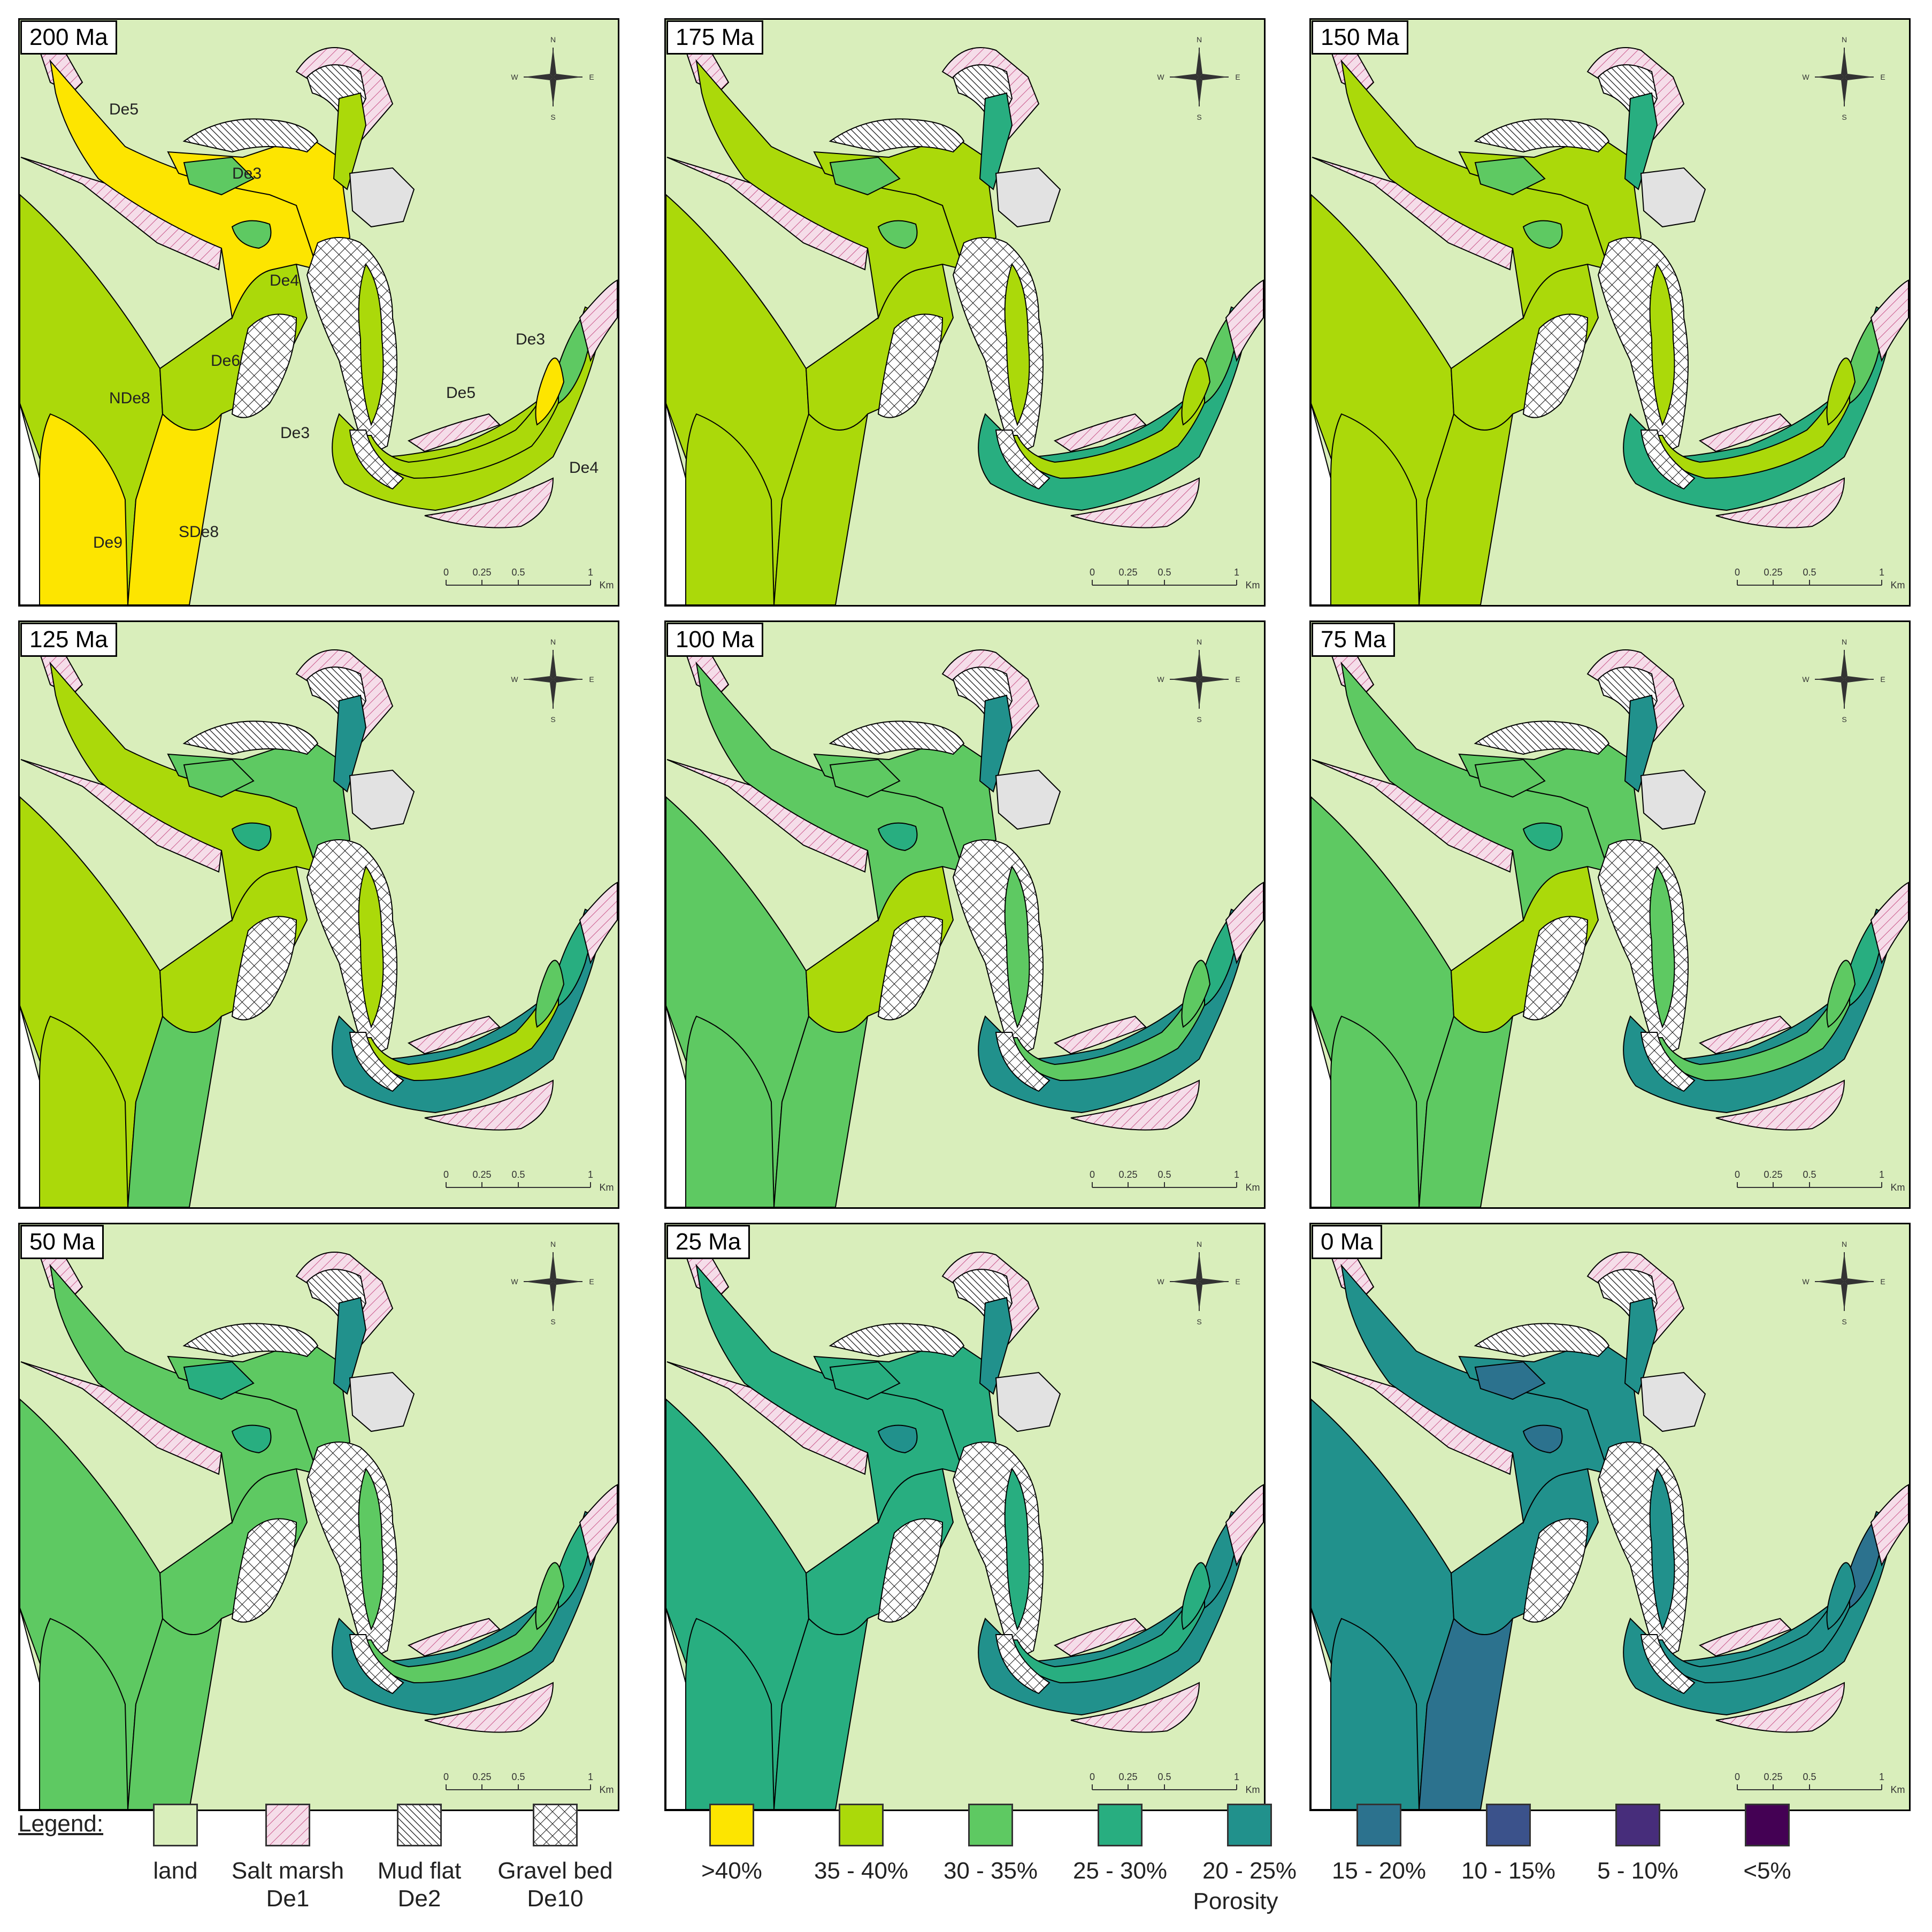 Image resolution: width=1932 pixels, height=1932 pixels. Describe the element at coordinates (287, 1825) in the screenshot. I see `legend-swatch-salt-marsh` at that location.